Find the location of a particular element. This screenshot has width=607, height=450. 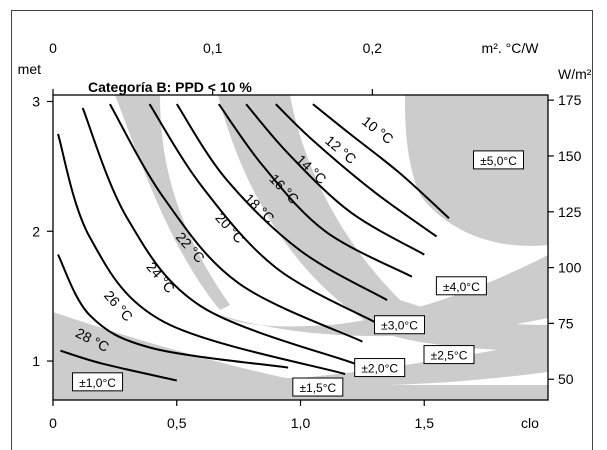

bottom-tick-label: 1,5 is located at coordinates (425, 423).